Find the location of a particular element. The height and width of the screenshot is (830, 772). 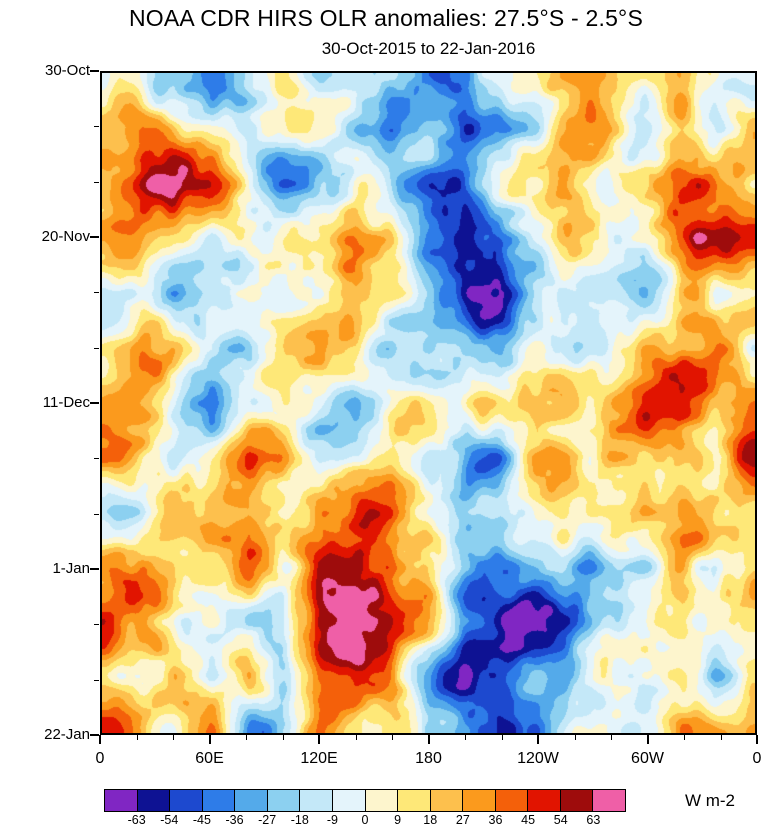

x-tick-label: 120E is located at coordinates (319, 758).